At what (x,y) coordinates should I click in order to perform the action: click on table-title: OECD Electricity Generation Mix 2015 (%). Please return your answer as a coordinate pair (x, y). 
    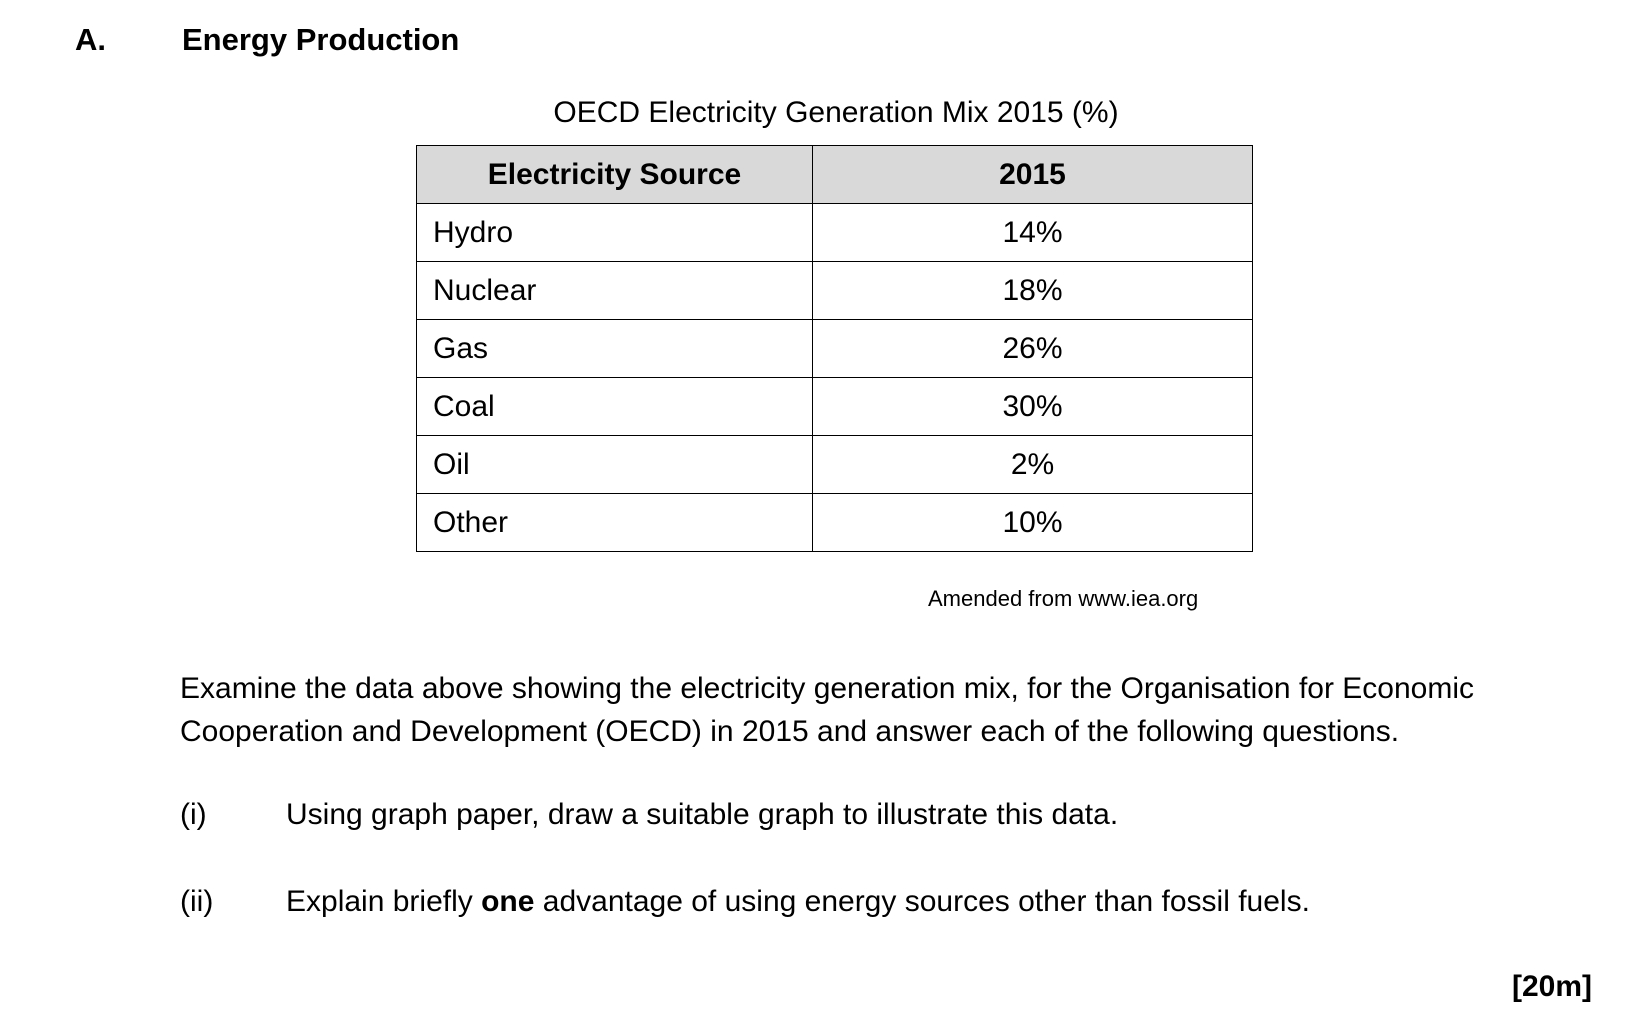
    Looking at the image, I should click on (836, 112).